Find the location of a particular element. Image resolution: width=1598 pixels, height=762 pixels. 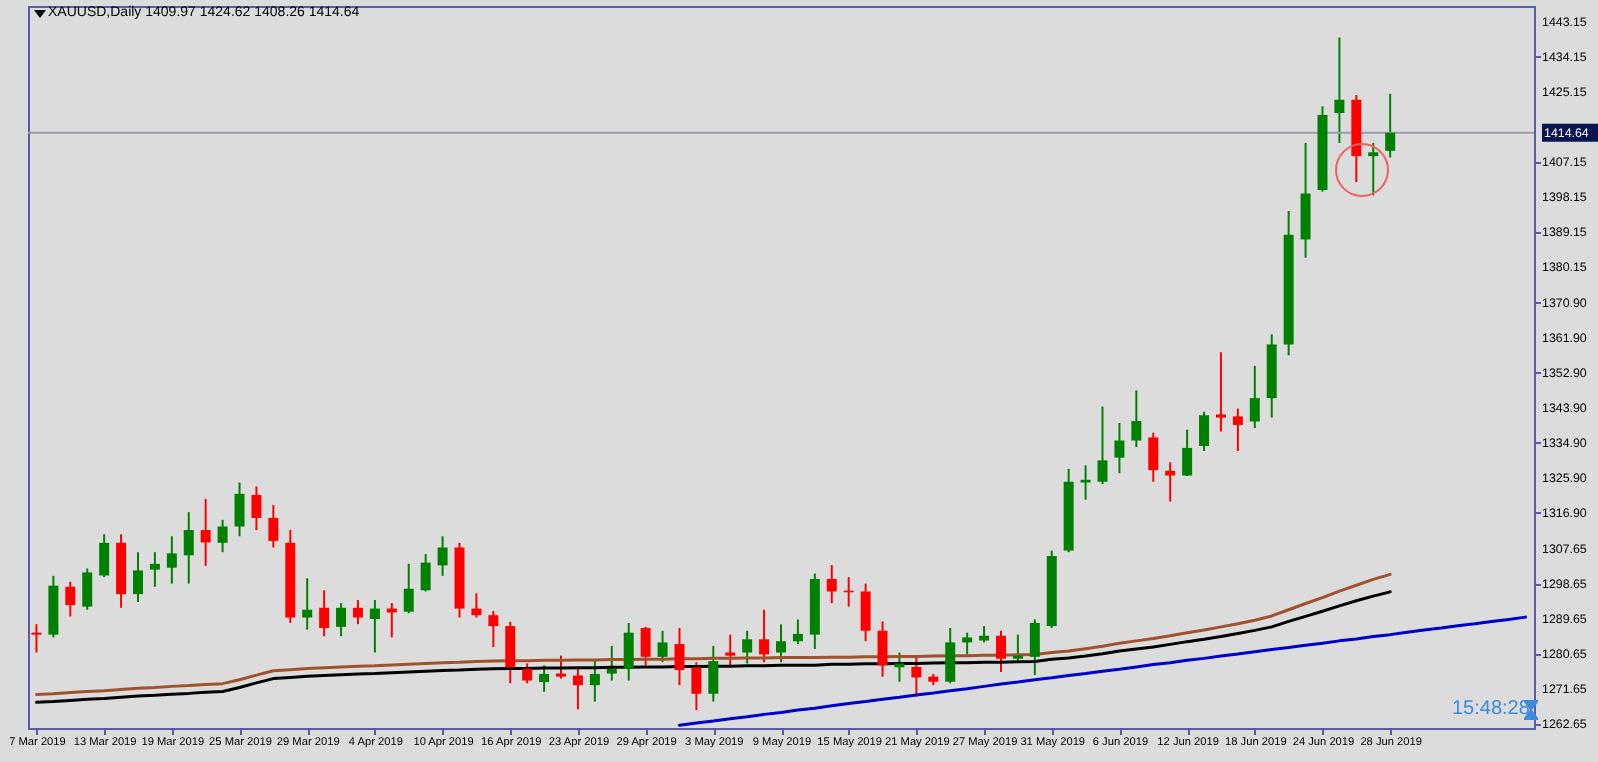

annotation: 15:48:28 is located at coordinates (1491, 709).